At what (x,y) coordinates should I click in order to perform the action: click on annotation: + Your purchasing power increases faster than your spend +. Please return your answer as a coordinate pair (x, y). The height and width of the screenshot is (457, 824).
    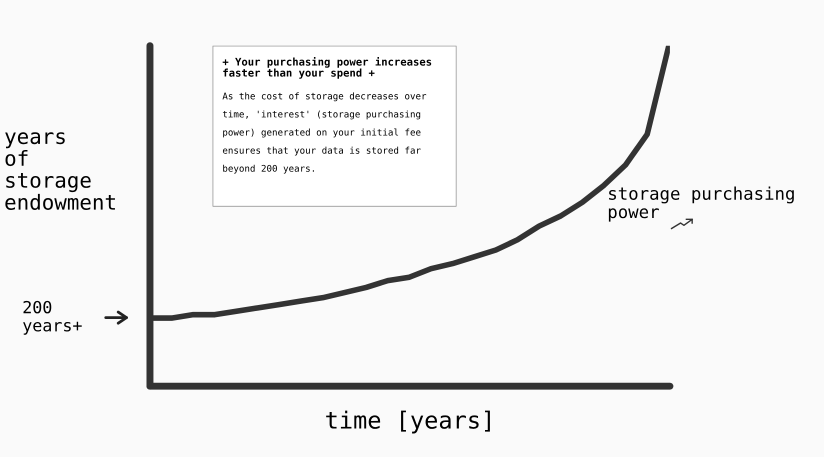
    Looking at the image, I should click on (327, 67).